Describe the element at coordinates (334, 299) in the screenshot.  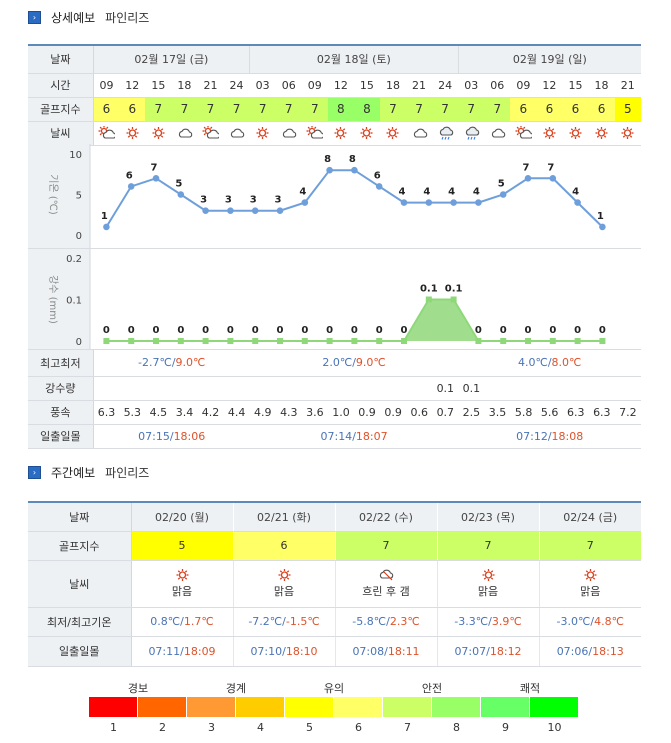
I see `precipitation-chart: 강수 (mm) 0 0.1 0.2 0 0 0 0 0 0 0 0 0 0 0 0 0 0.1 0.1 0 0 0 0 0 0` at that location.